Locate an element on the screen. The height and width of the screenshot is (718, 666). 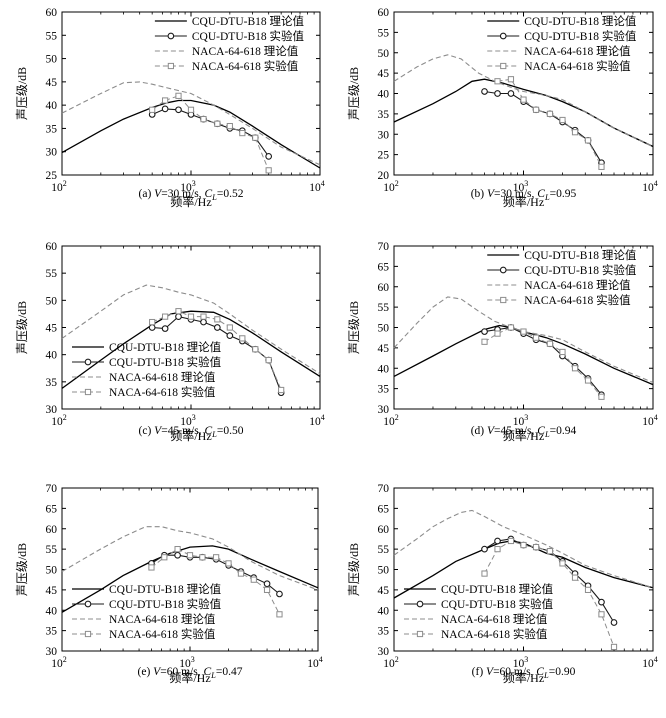
y-tick-label: 20 is located at coordinates (384, 176).